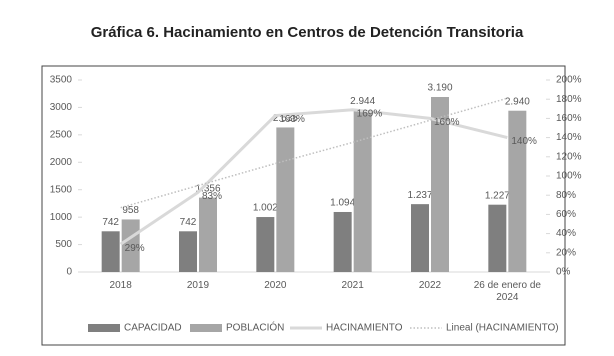 The image size is (614, 356). What do you see at coordinates (342, 203) in the screenshot?
I see `bar-value-label: 1.094` at bounding box center [342, 203].